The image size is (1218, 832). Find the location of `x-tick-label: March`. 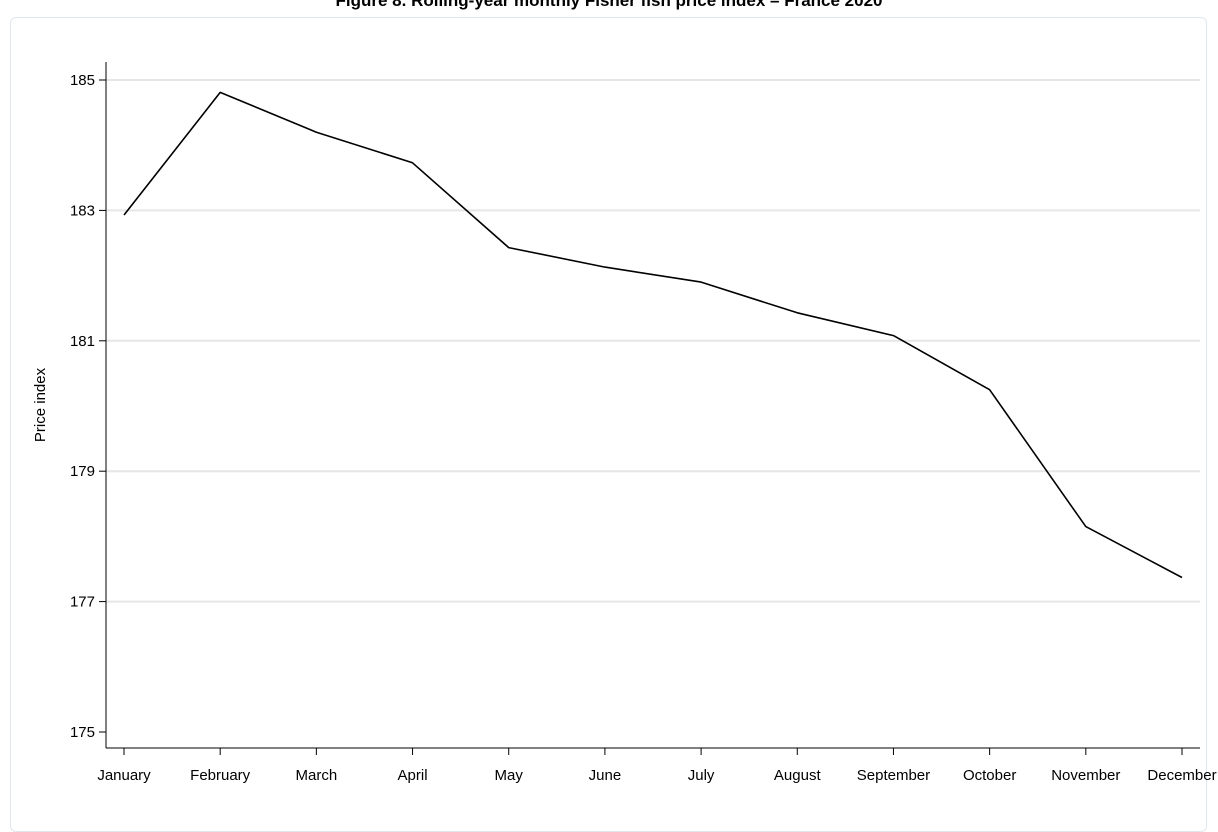

x-tick-label: March is located at coordinates (317, 775).